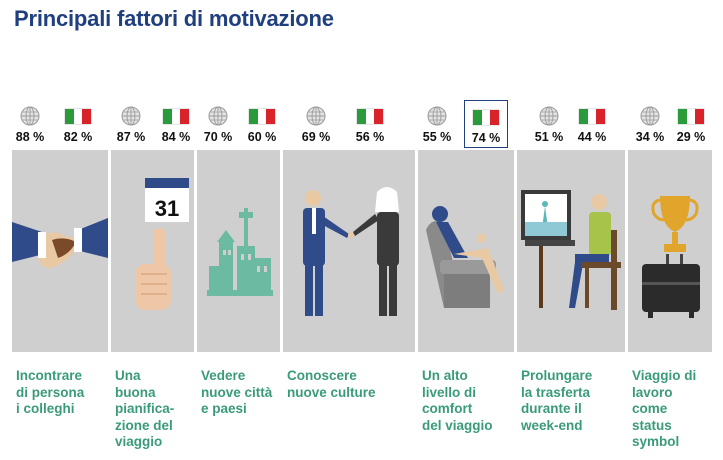  Describe the element at coordinates (262, 137) in the screenshot. I see `italy-value-label: 60 %` at that location.